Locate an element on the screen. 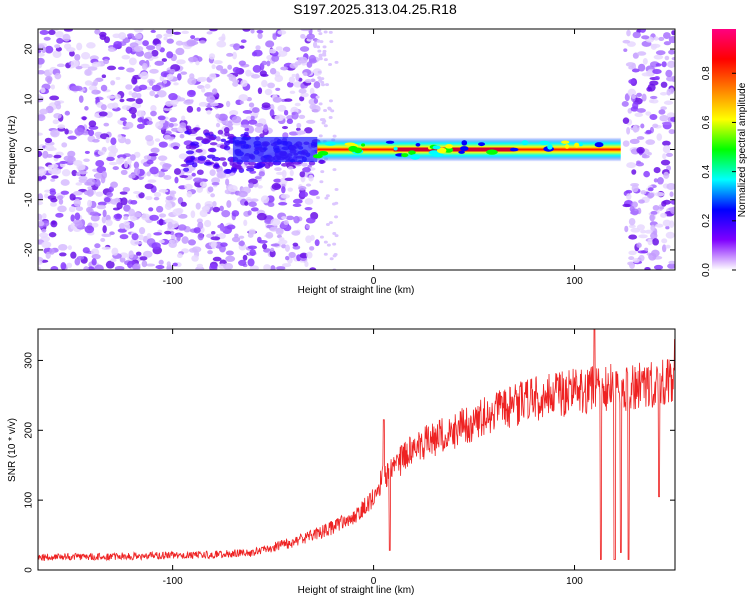 This screenshot has width=750, height=600. colorbar-gradient is located at coordinates (724, 149).